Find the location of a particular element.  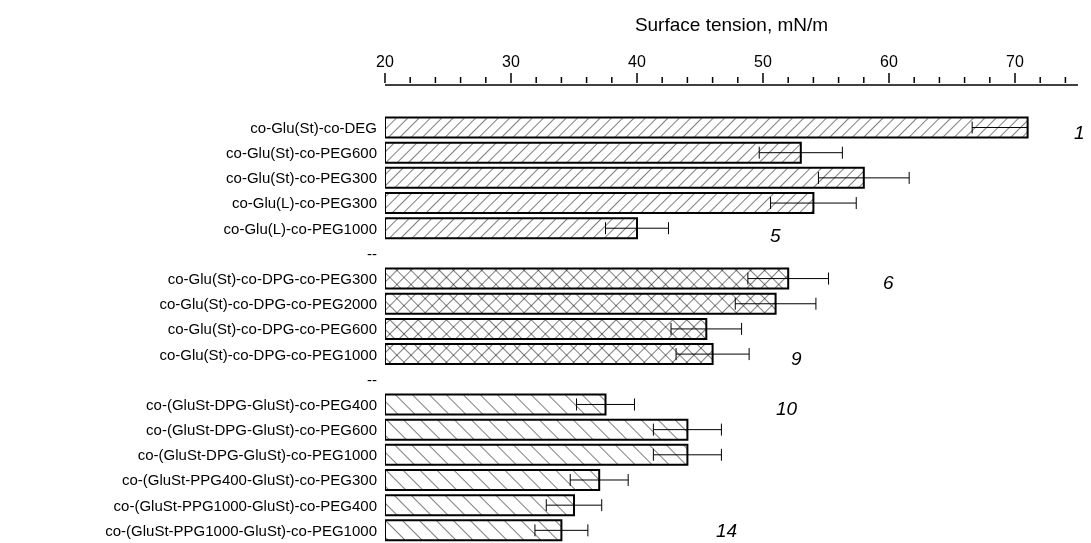

annotation: 10 is located at coordinates (787, 408).